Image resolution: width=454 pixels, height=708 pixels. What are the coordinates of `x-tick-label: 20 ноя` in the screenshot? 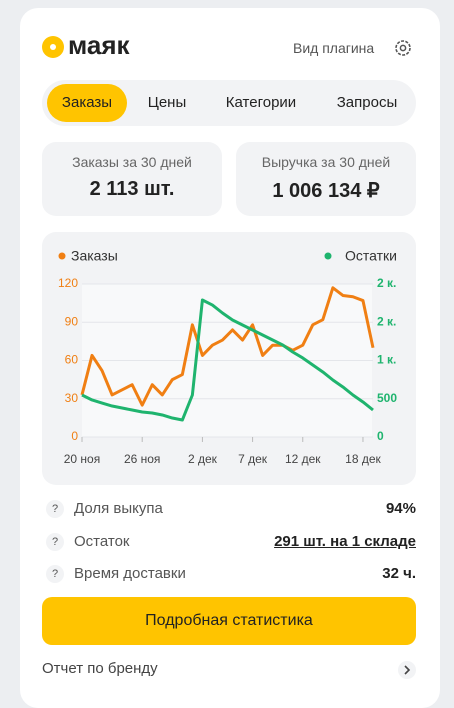 It's located at (82, 459).